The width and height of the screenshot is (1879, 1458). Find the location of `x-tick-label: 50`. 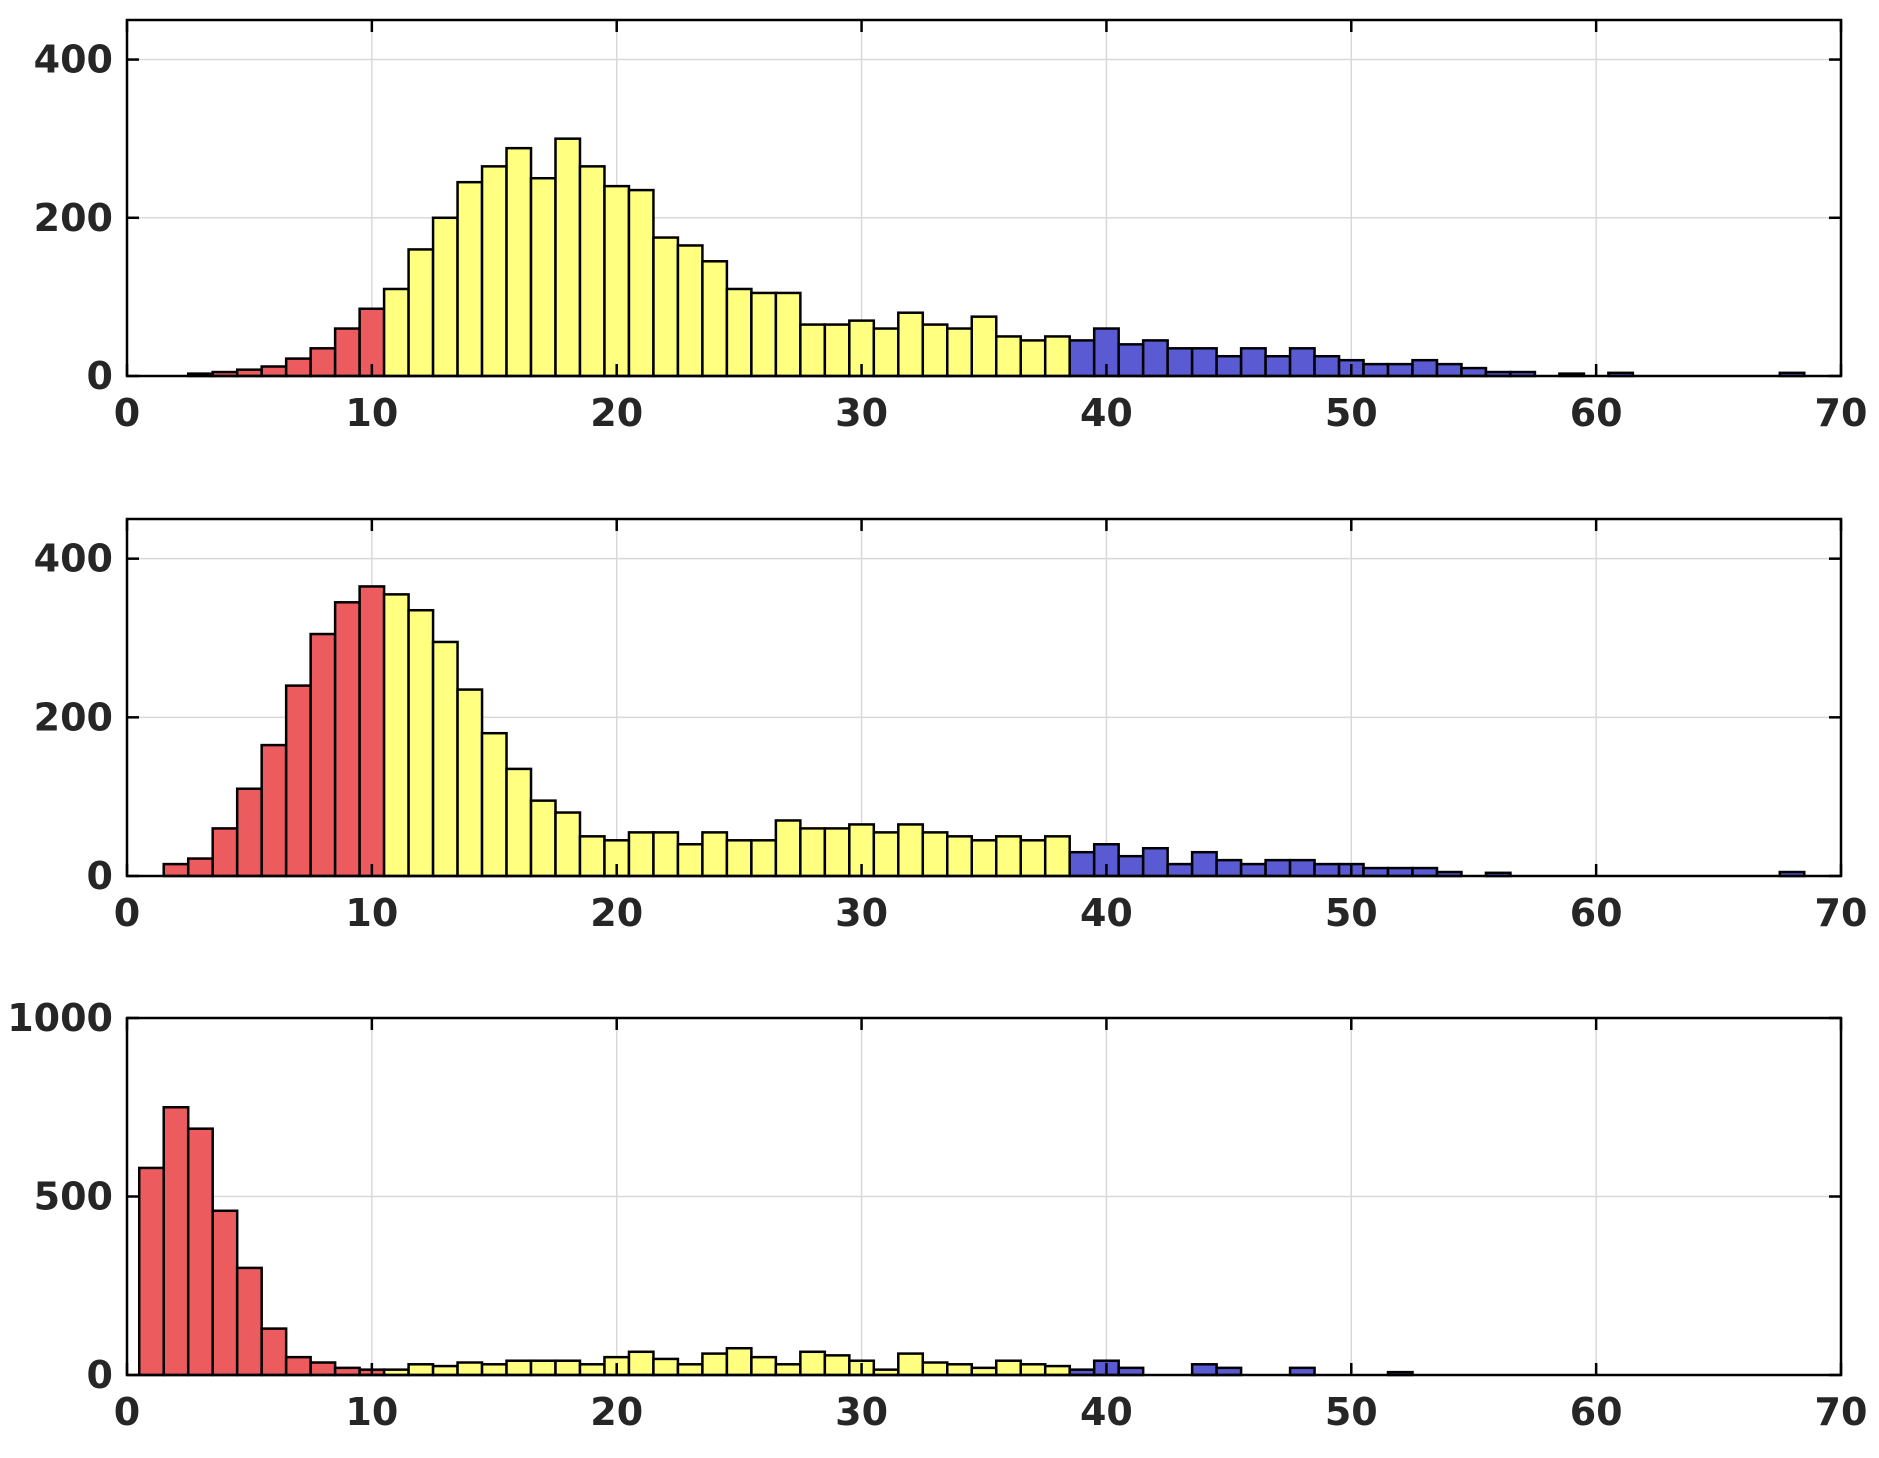

x-tick-label: 50 is located at coordinates (1351, 413).